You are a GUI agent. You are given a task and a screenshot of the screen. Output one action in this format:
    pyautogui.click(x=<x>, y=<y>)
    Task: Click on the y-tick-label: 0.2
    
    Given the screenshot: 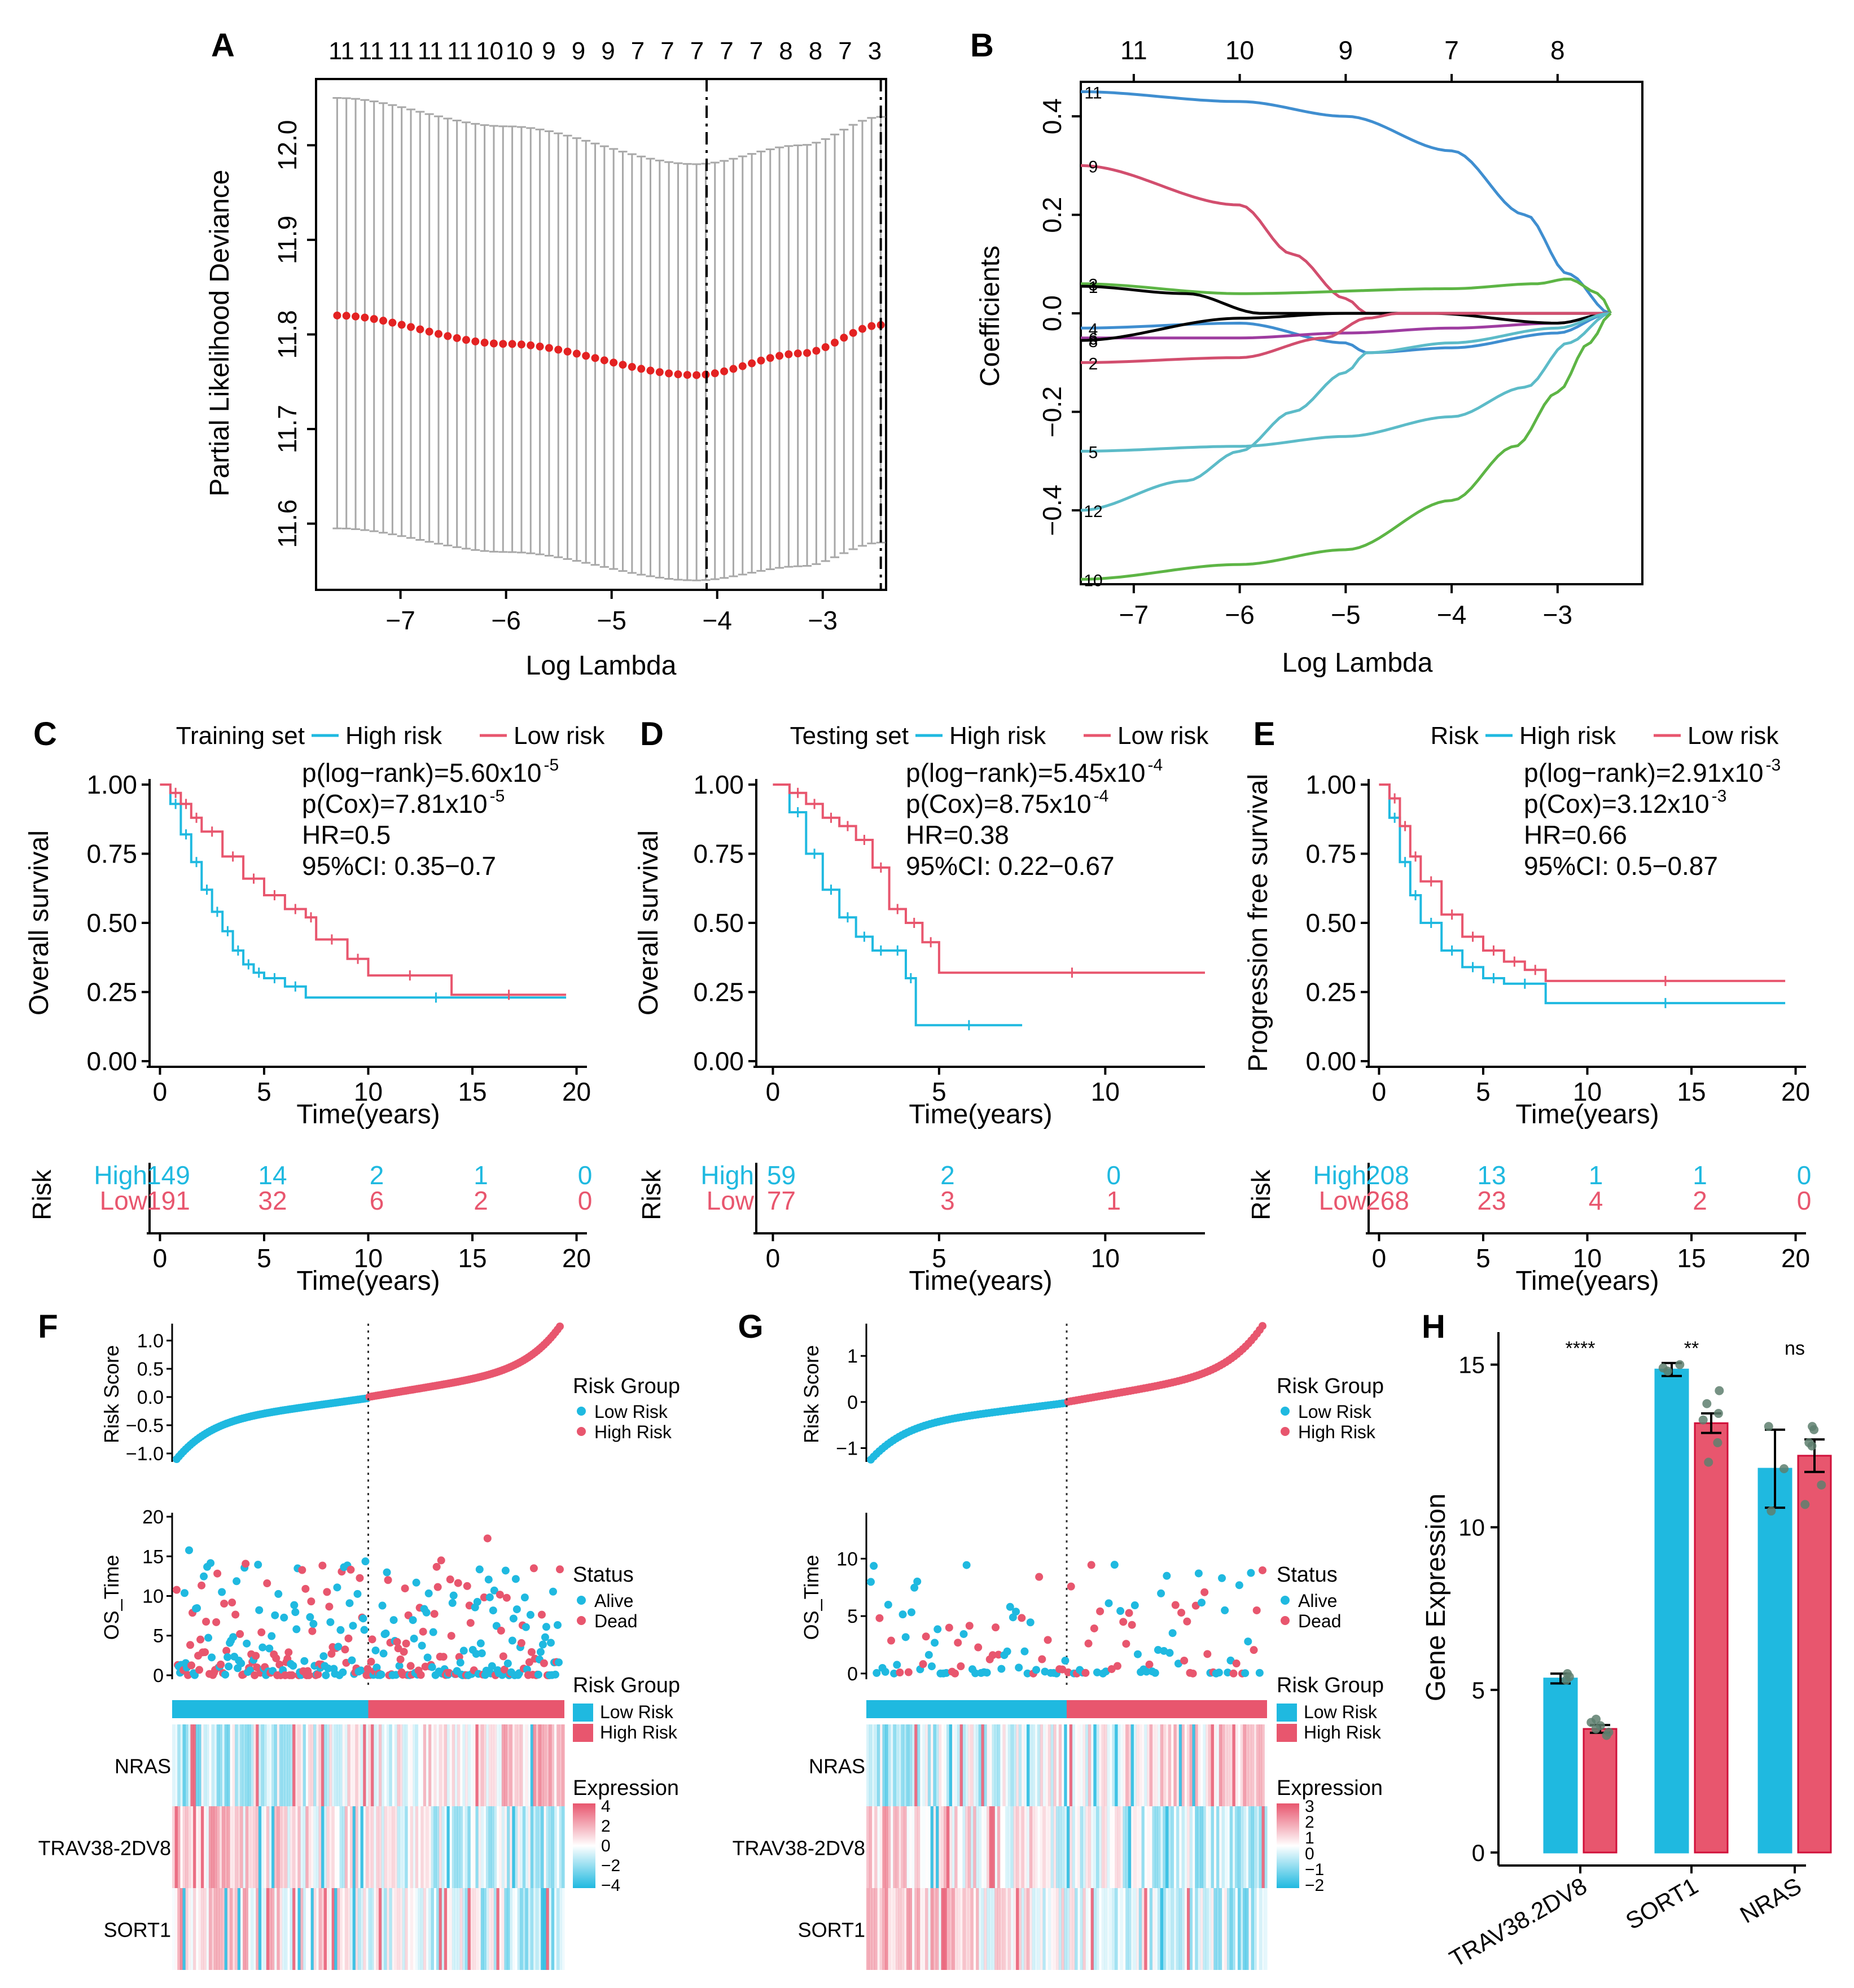 What is the action you would take?
    pyautogui.click(x=1052, y=215)
    